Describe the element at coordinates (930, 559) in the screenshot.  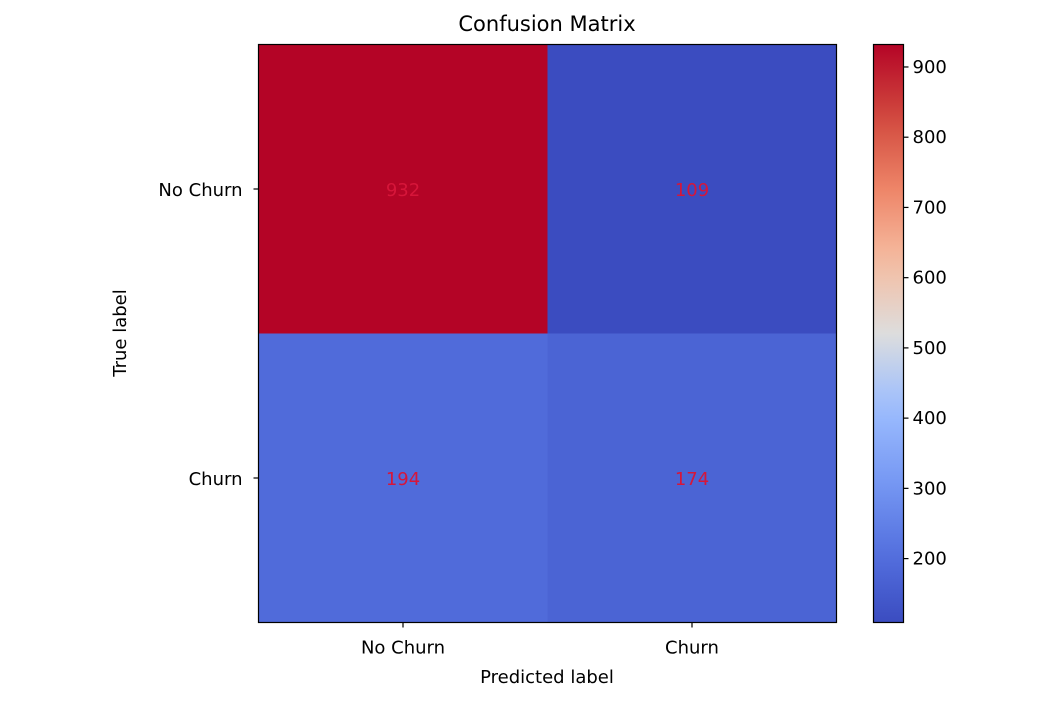
I see `colorbar-tick-label: 200` at that location.